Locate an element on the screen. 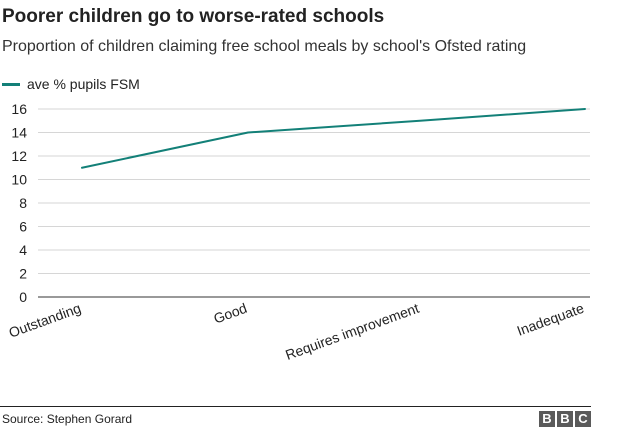 The image size is (624, 431). x-tick-label: Outstanding is located at coordinates (45, 320).